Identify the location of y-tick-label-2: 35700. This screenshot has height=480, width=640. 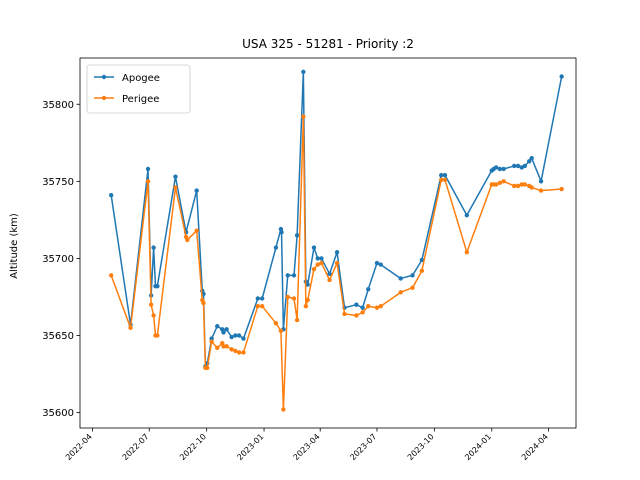
(58, 259).